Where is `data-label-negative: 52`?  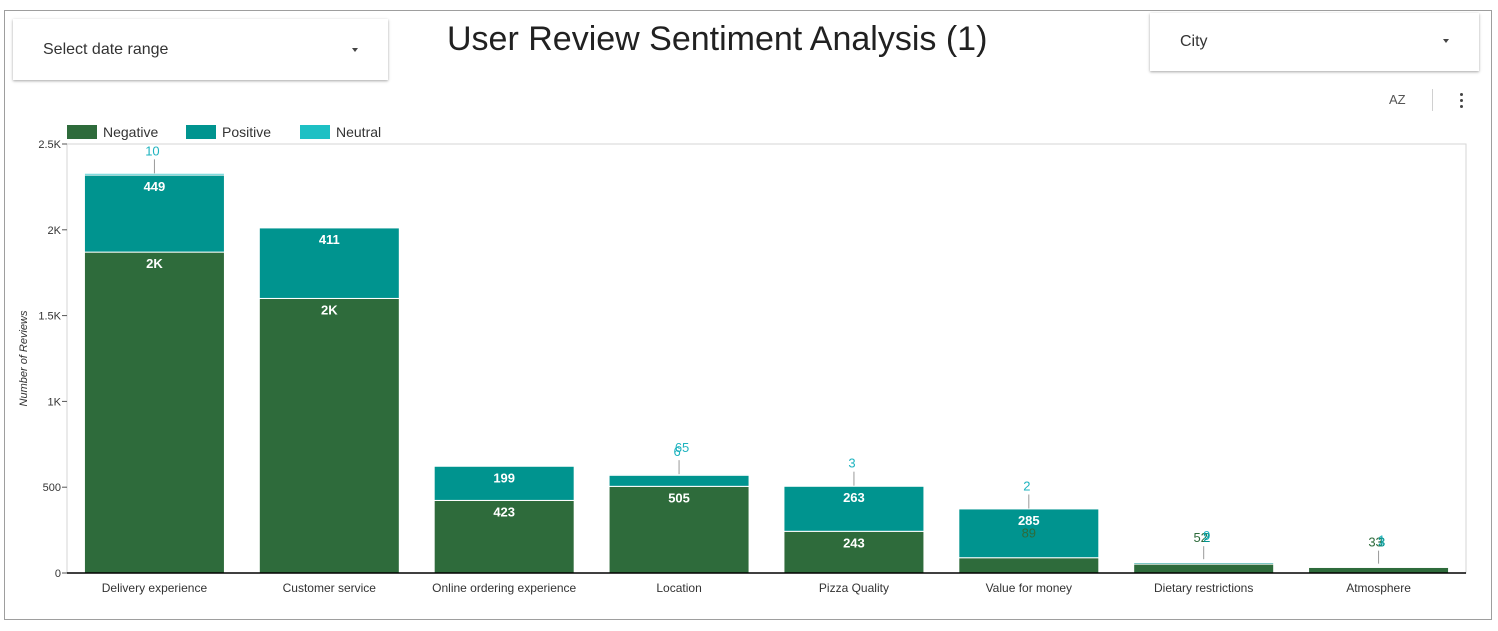
data-label-negative: 52 is located at coordinates (1200, 537).